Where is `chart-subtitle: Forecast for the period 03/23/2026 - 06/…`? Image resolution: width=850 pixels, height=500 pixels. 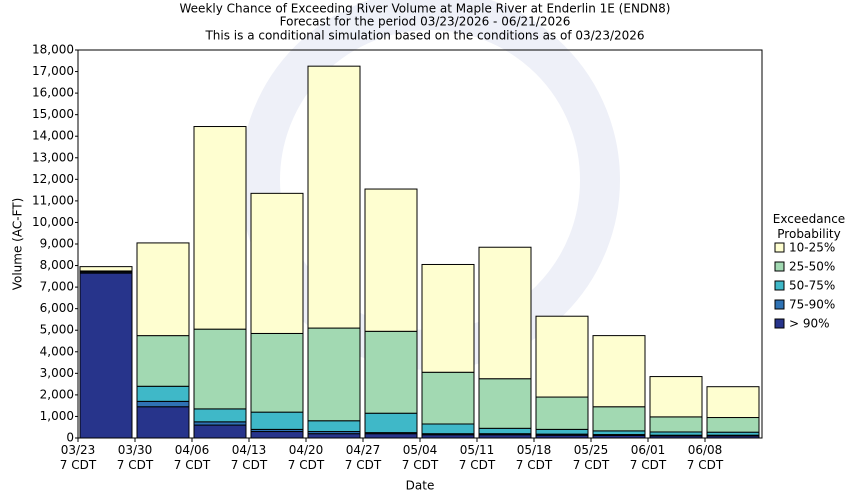 chart-subtitle: Forecast for the period 03/23/2026 - 06/… is located at coordinates (425, 22).